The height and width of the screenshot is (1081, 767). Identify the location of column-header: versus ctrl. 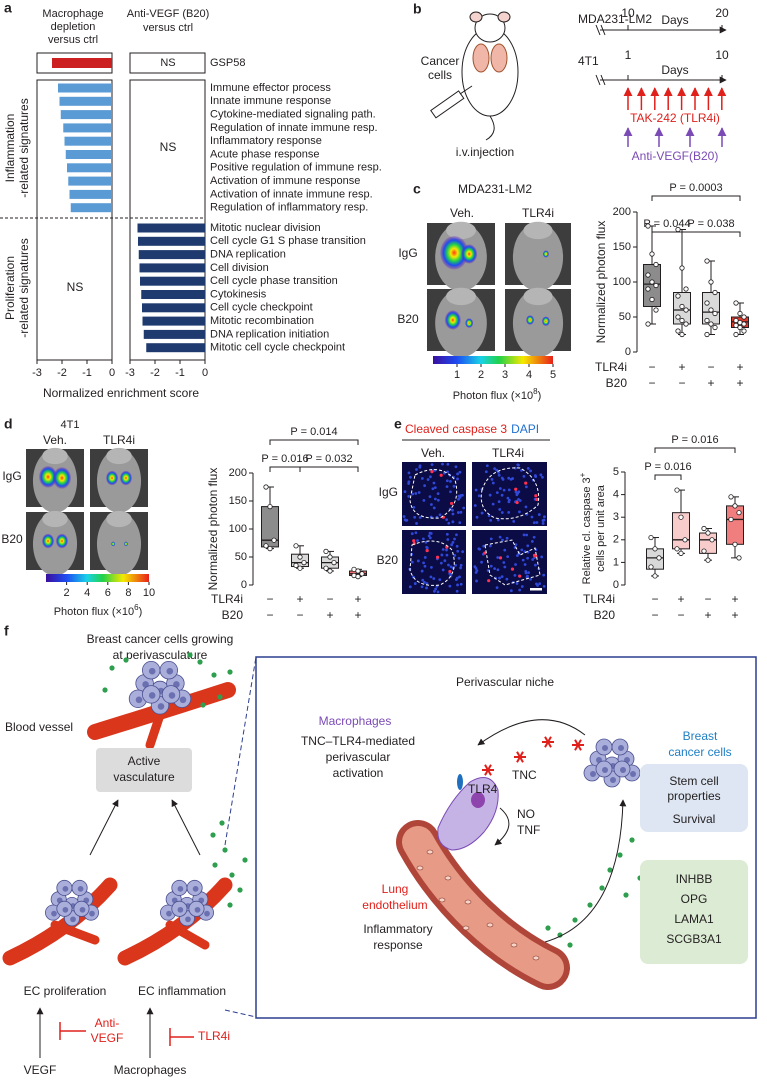
(168, 28).